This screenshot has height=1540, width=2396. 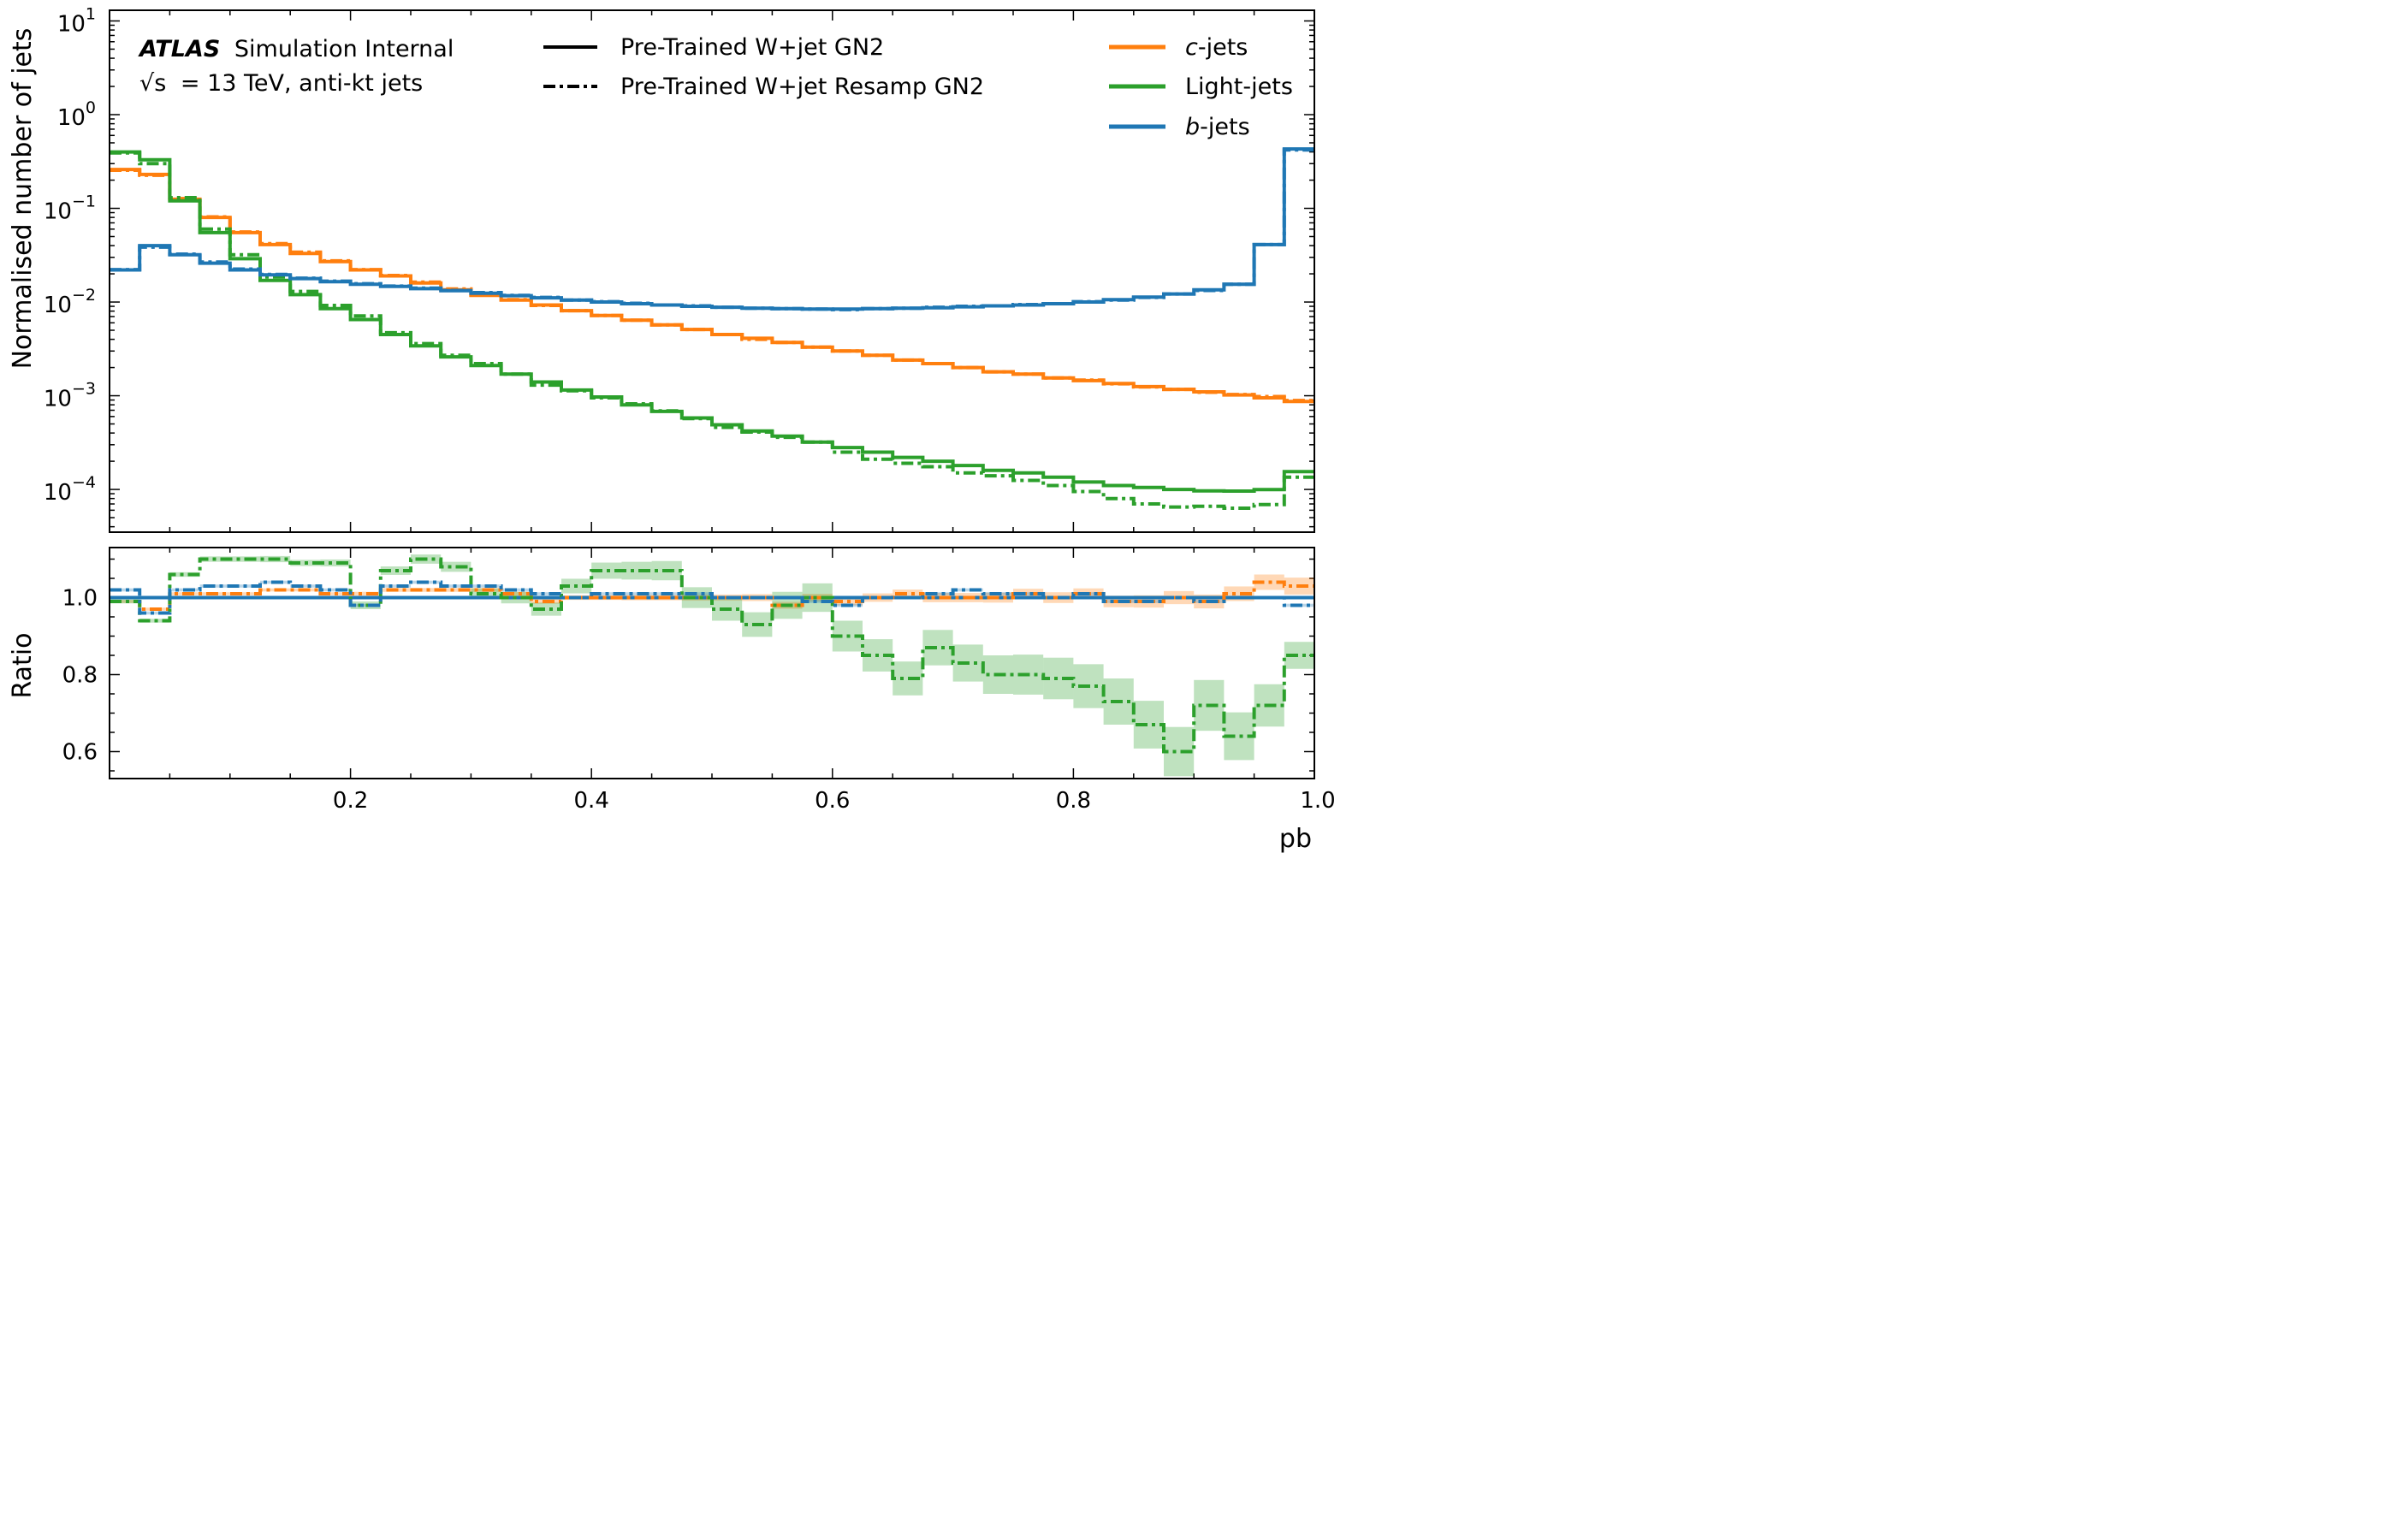 I want to click on energy-label: √s = 13 TeV, anti-kt jets, so click(x=281, y=83).